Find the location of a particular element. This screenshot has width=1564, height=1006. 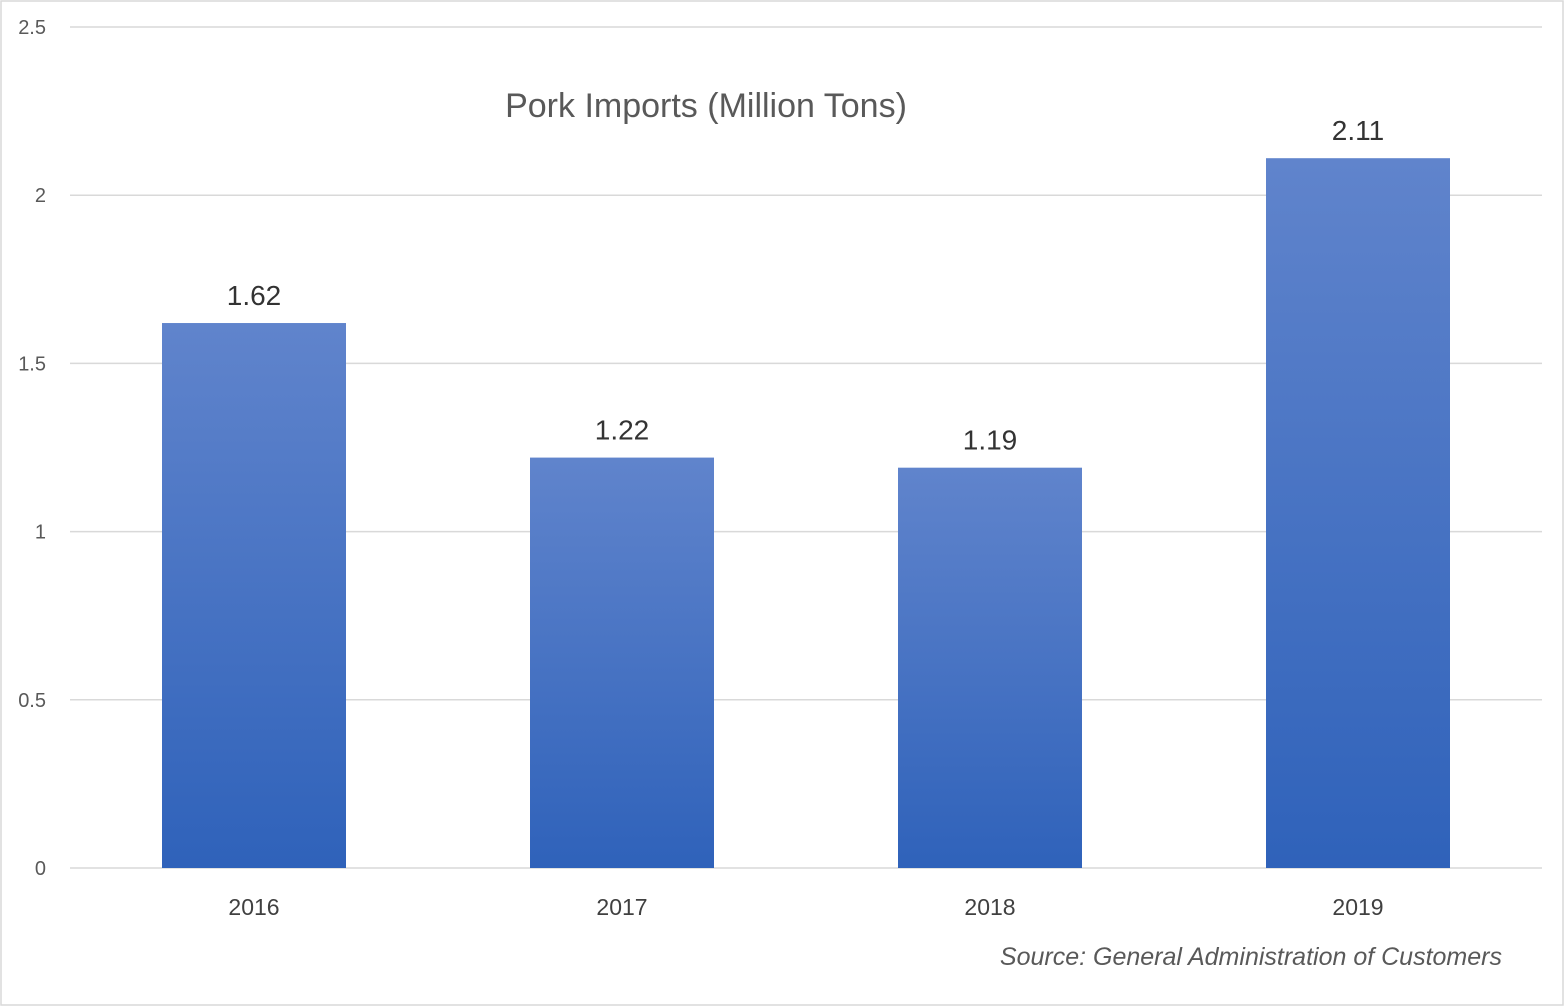

chart-title: Pork Imports (Million Tons) is located at coordinates (706, 106).